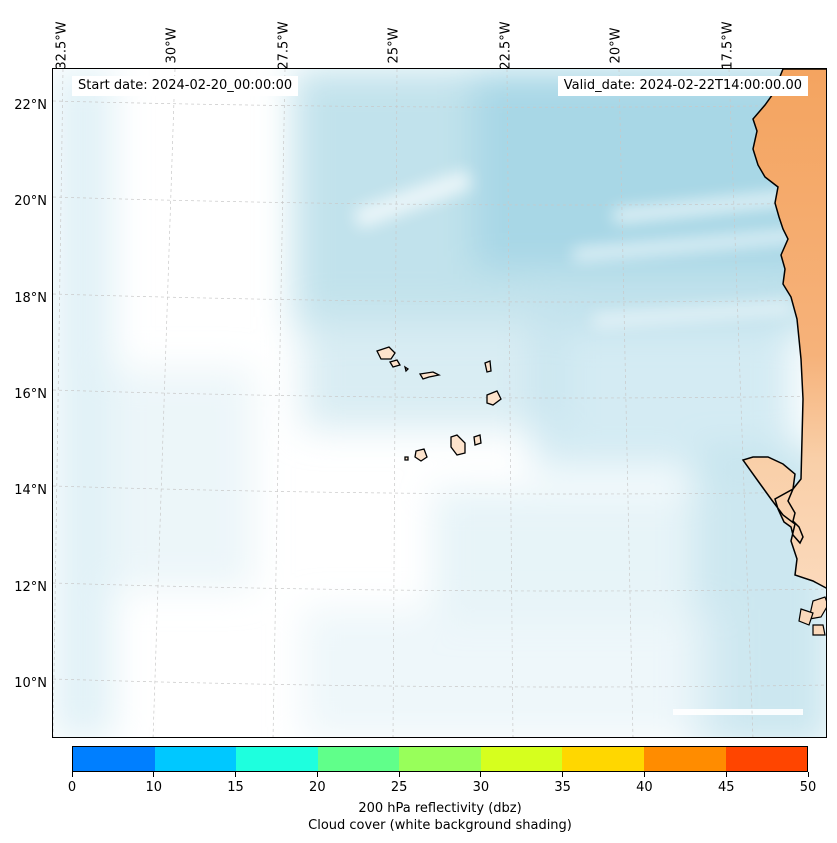  Describe the element at coordinates (682, 86) in the screenshot. I see `valid-date-label: Valid_date: 2024-02-22T14:00:00.00` at that location.